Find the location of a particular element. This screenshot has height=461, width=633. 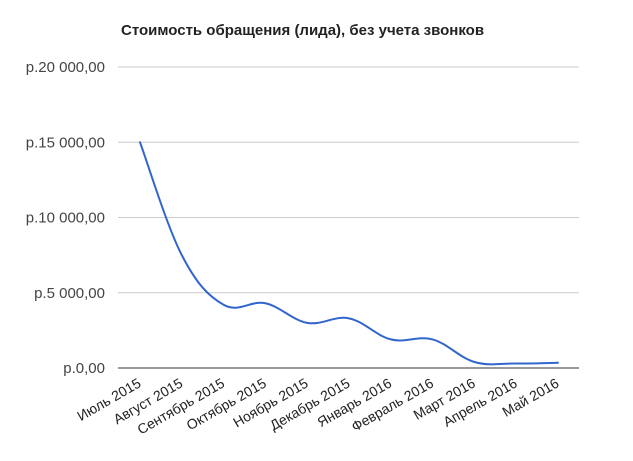

y-tick-label: р.5 000,00 is located at coordinates (69, 293).